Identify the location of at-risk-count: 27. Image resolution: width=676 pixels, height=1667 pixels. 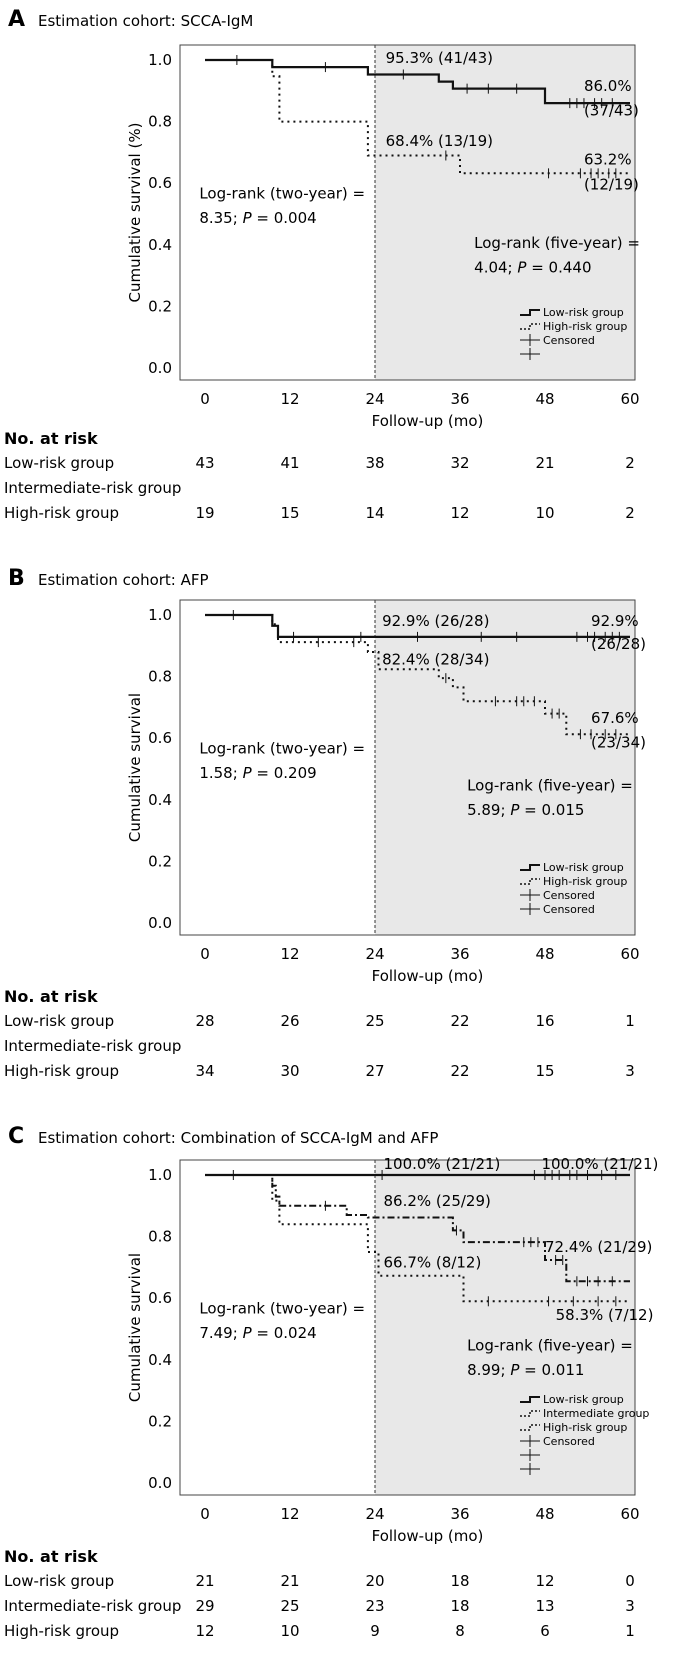
(374, 1071).